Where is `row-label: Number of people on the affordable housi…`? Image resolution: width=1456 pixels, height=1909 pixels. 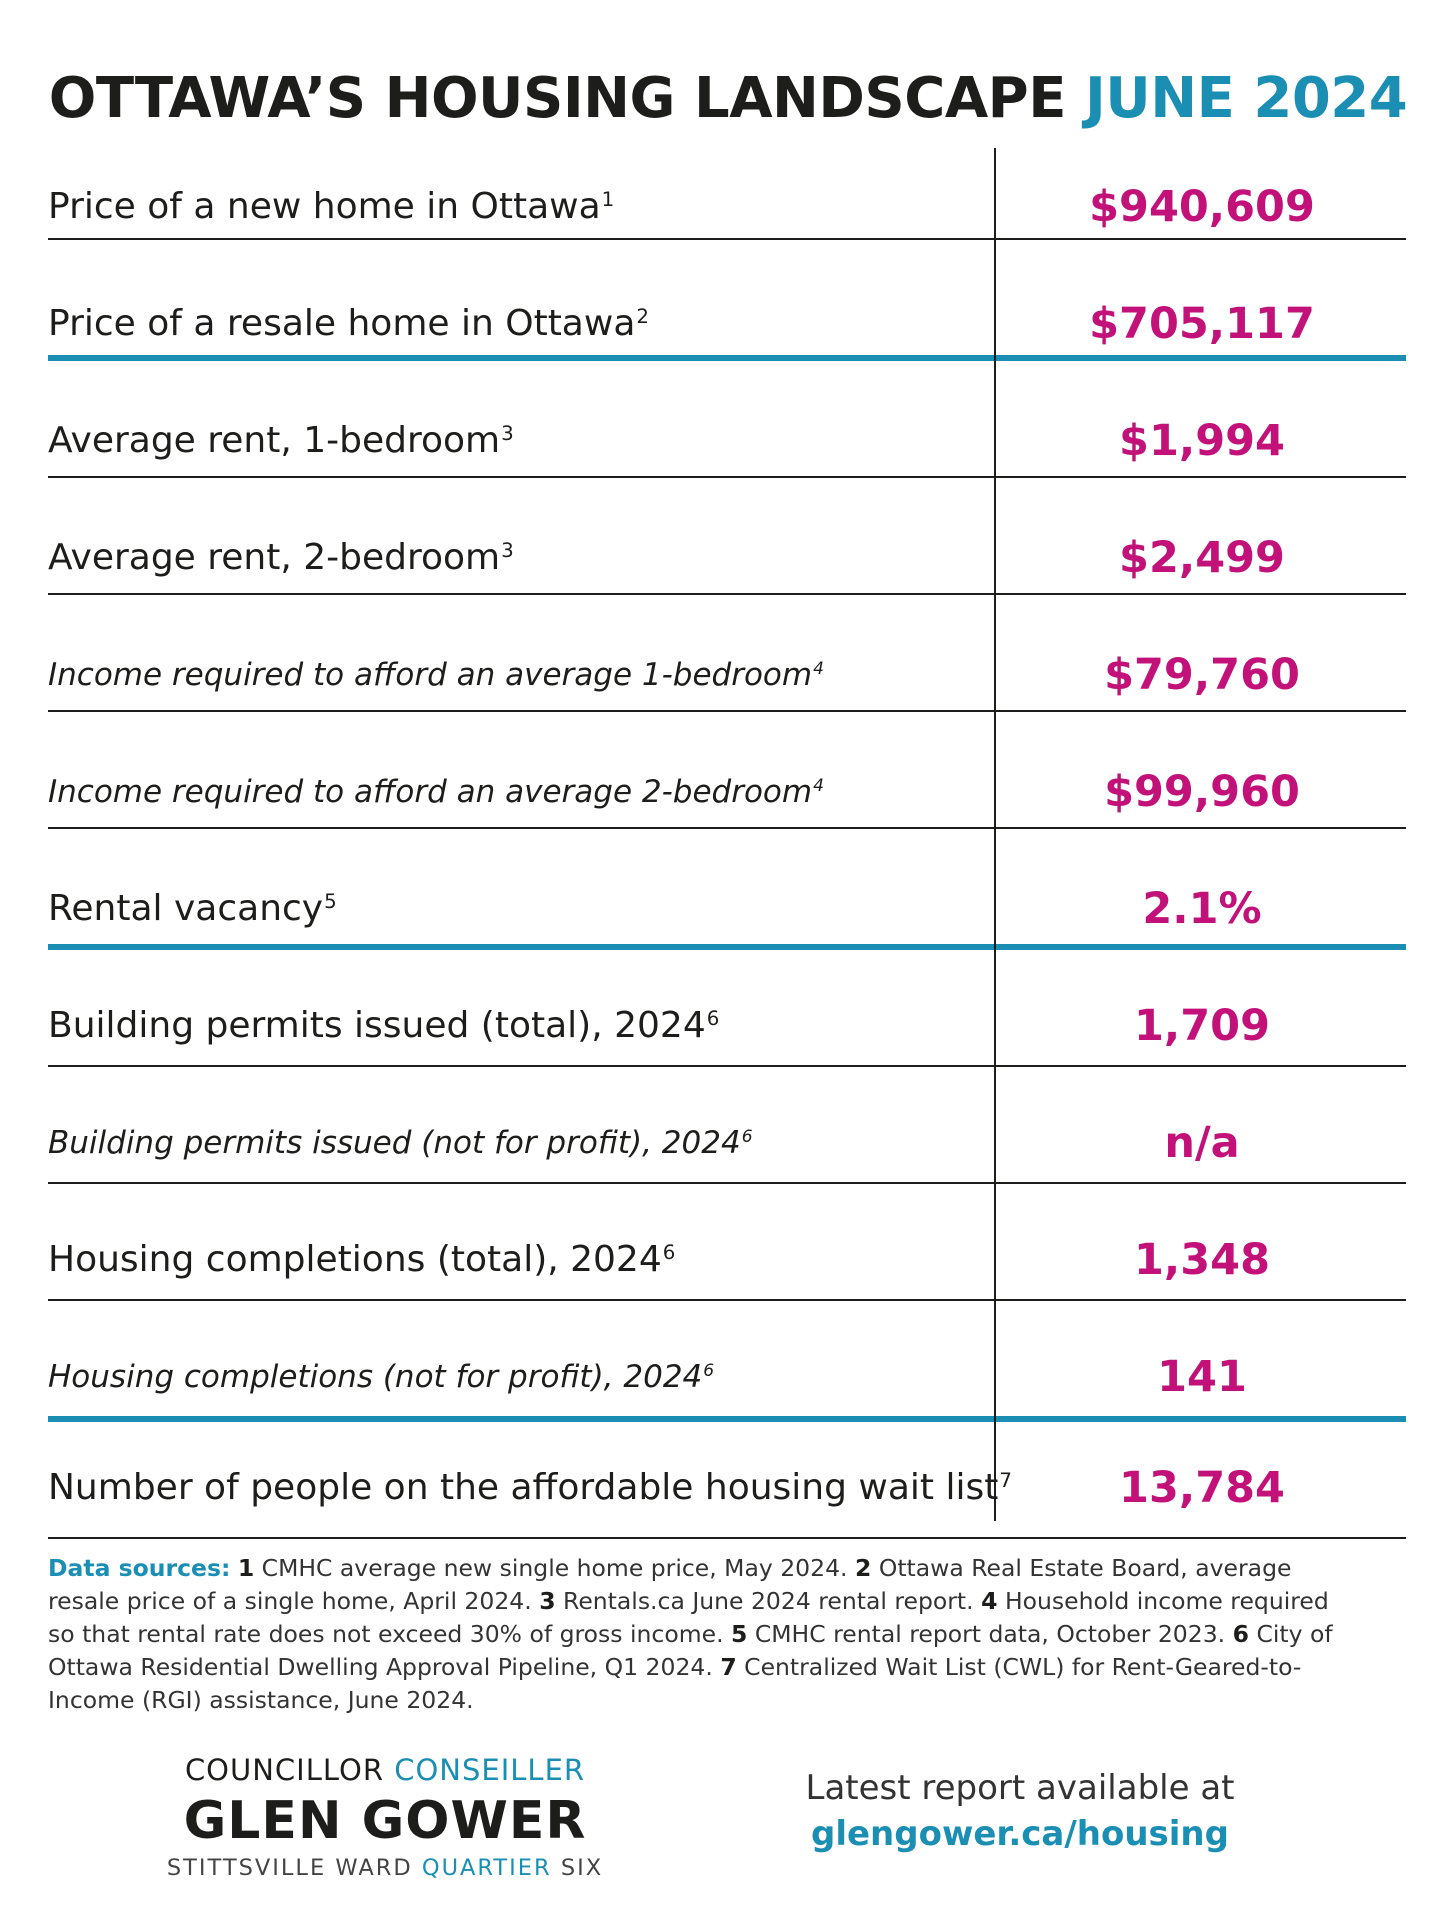 row-label: Number of people on the affordable housi… is located at coordinates (530, 1487).